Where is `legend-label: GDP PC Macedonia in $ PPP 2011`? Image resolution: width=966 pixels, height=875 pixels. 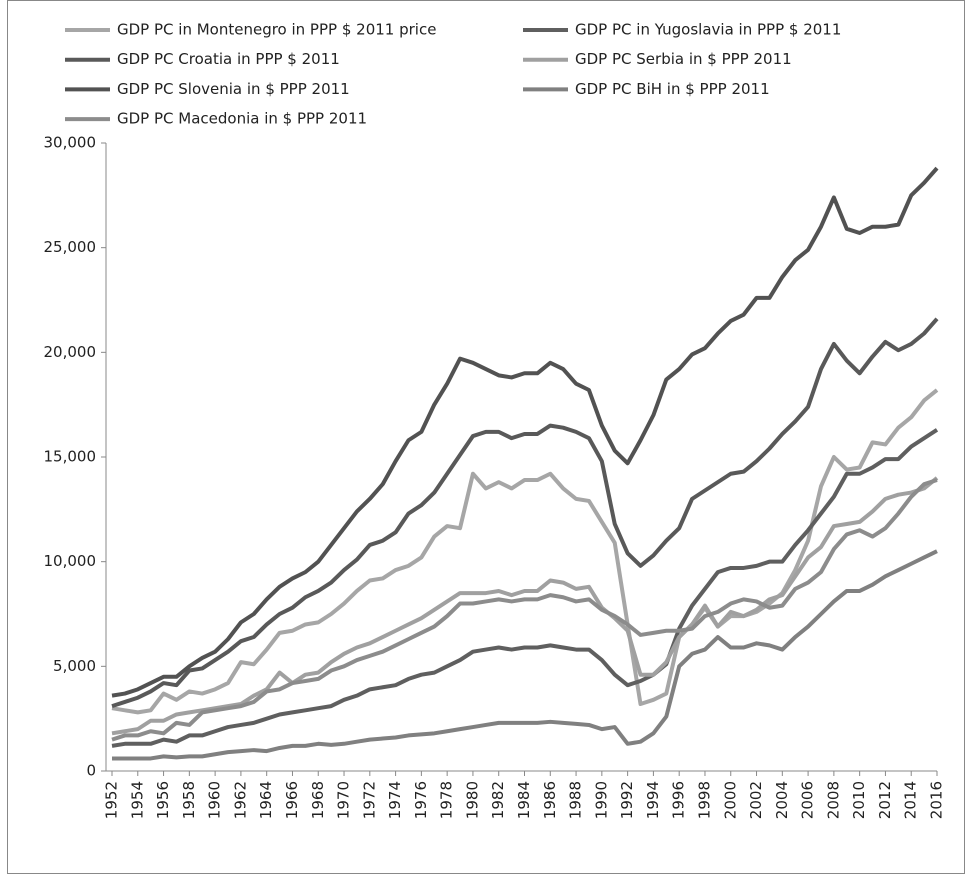
legend-label: GDP PC Macedonia in $ PPP 2011 is located at coordinates (242, 119).